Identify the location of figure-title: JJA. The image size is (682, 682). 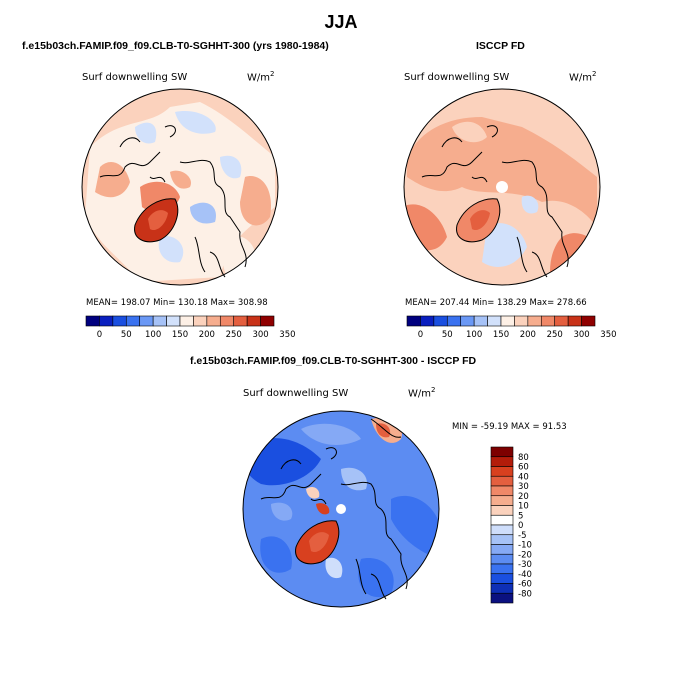
(341, 22).